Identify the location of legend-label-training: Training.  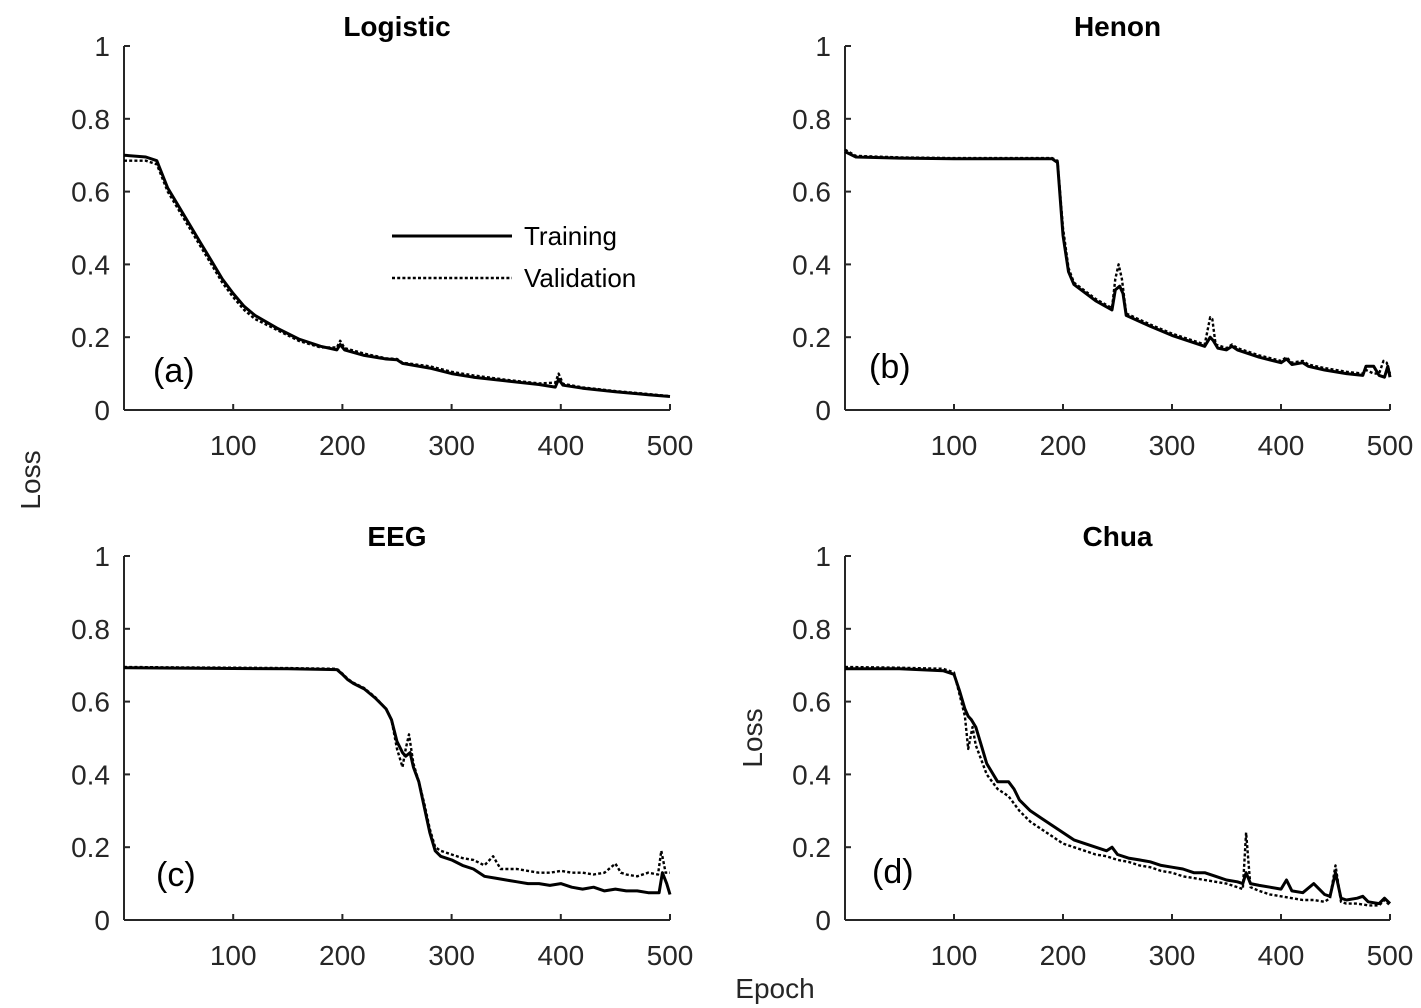
(570, 236).